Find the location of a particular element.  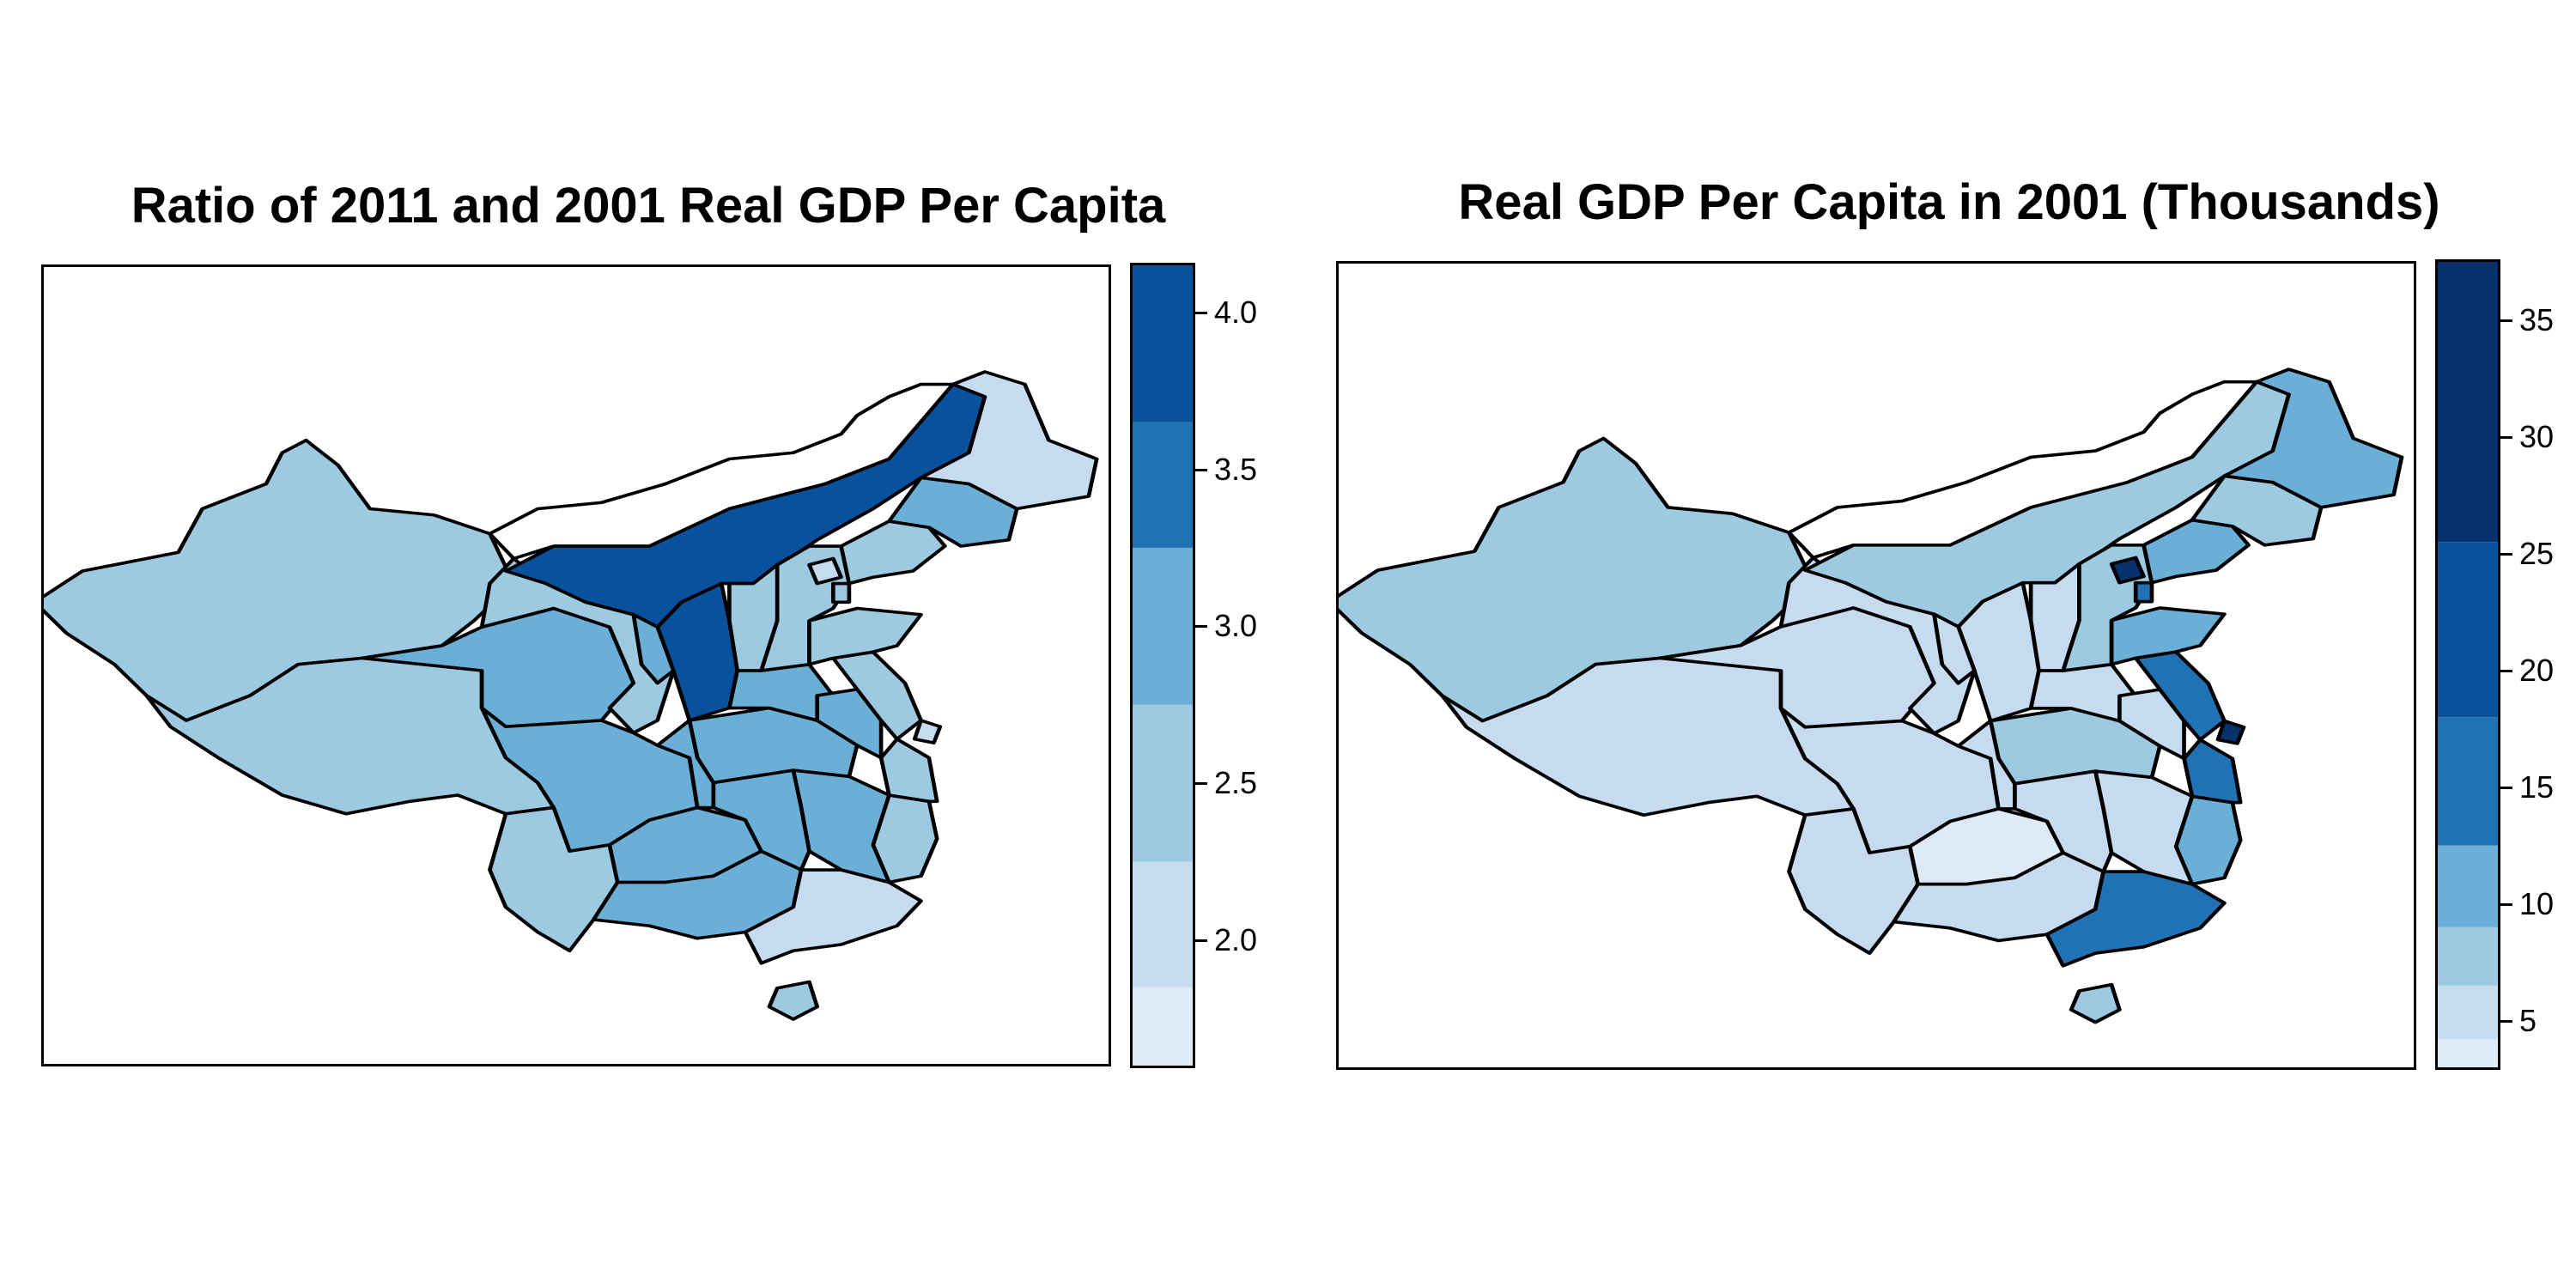

province-liaoning is located at coordinates (2196, 552).